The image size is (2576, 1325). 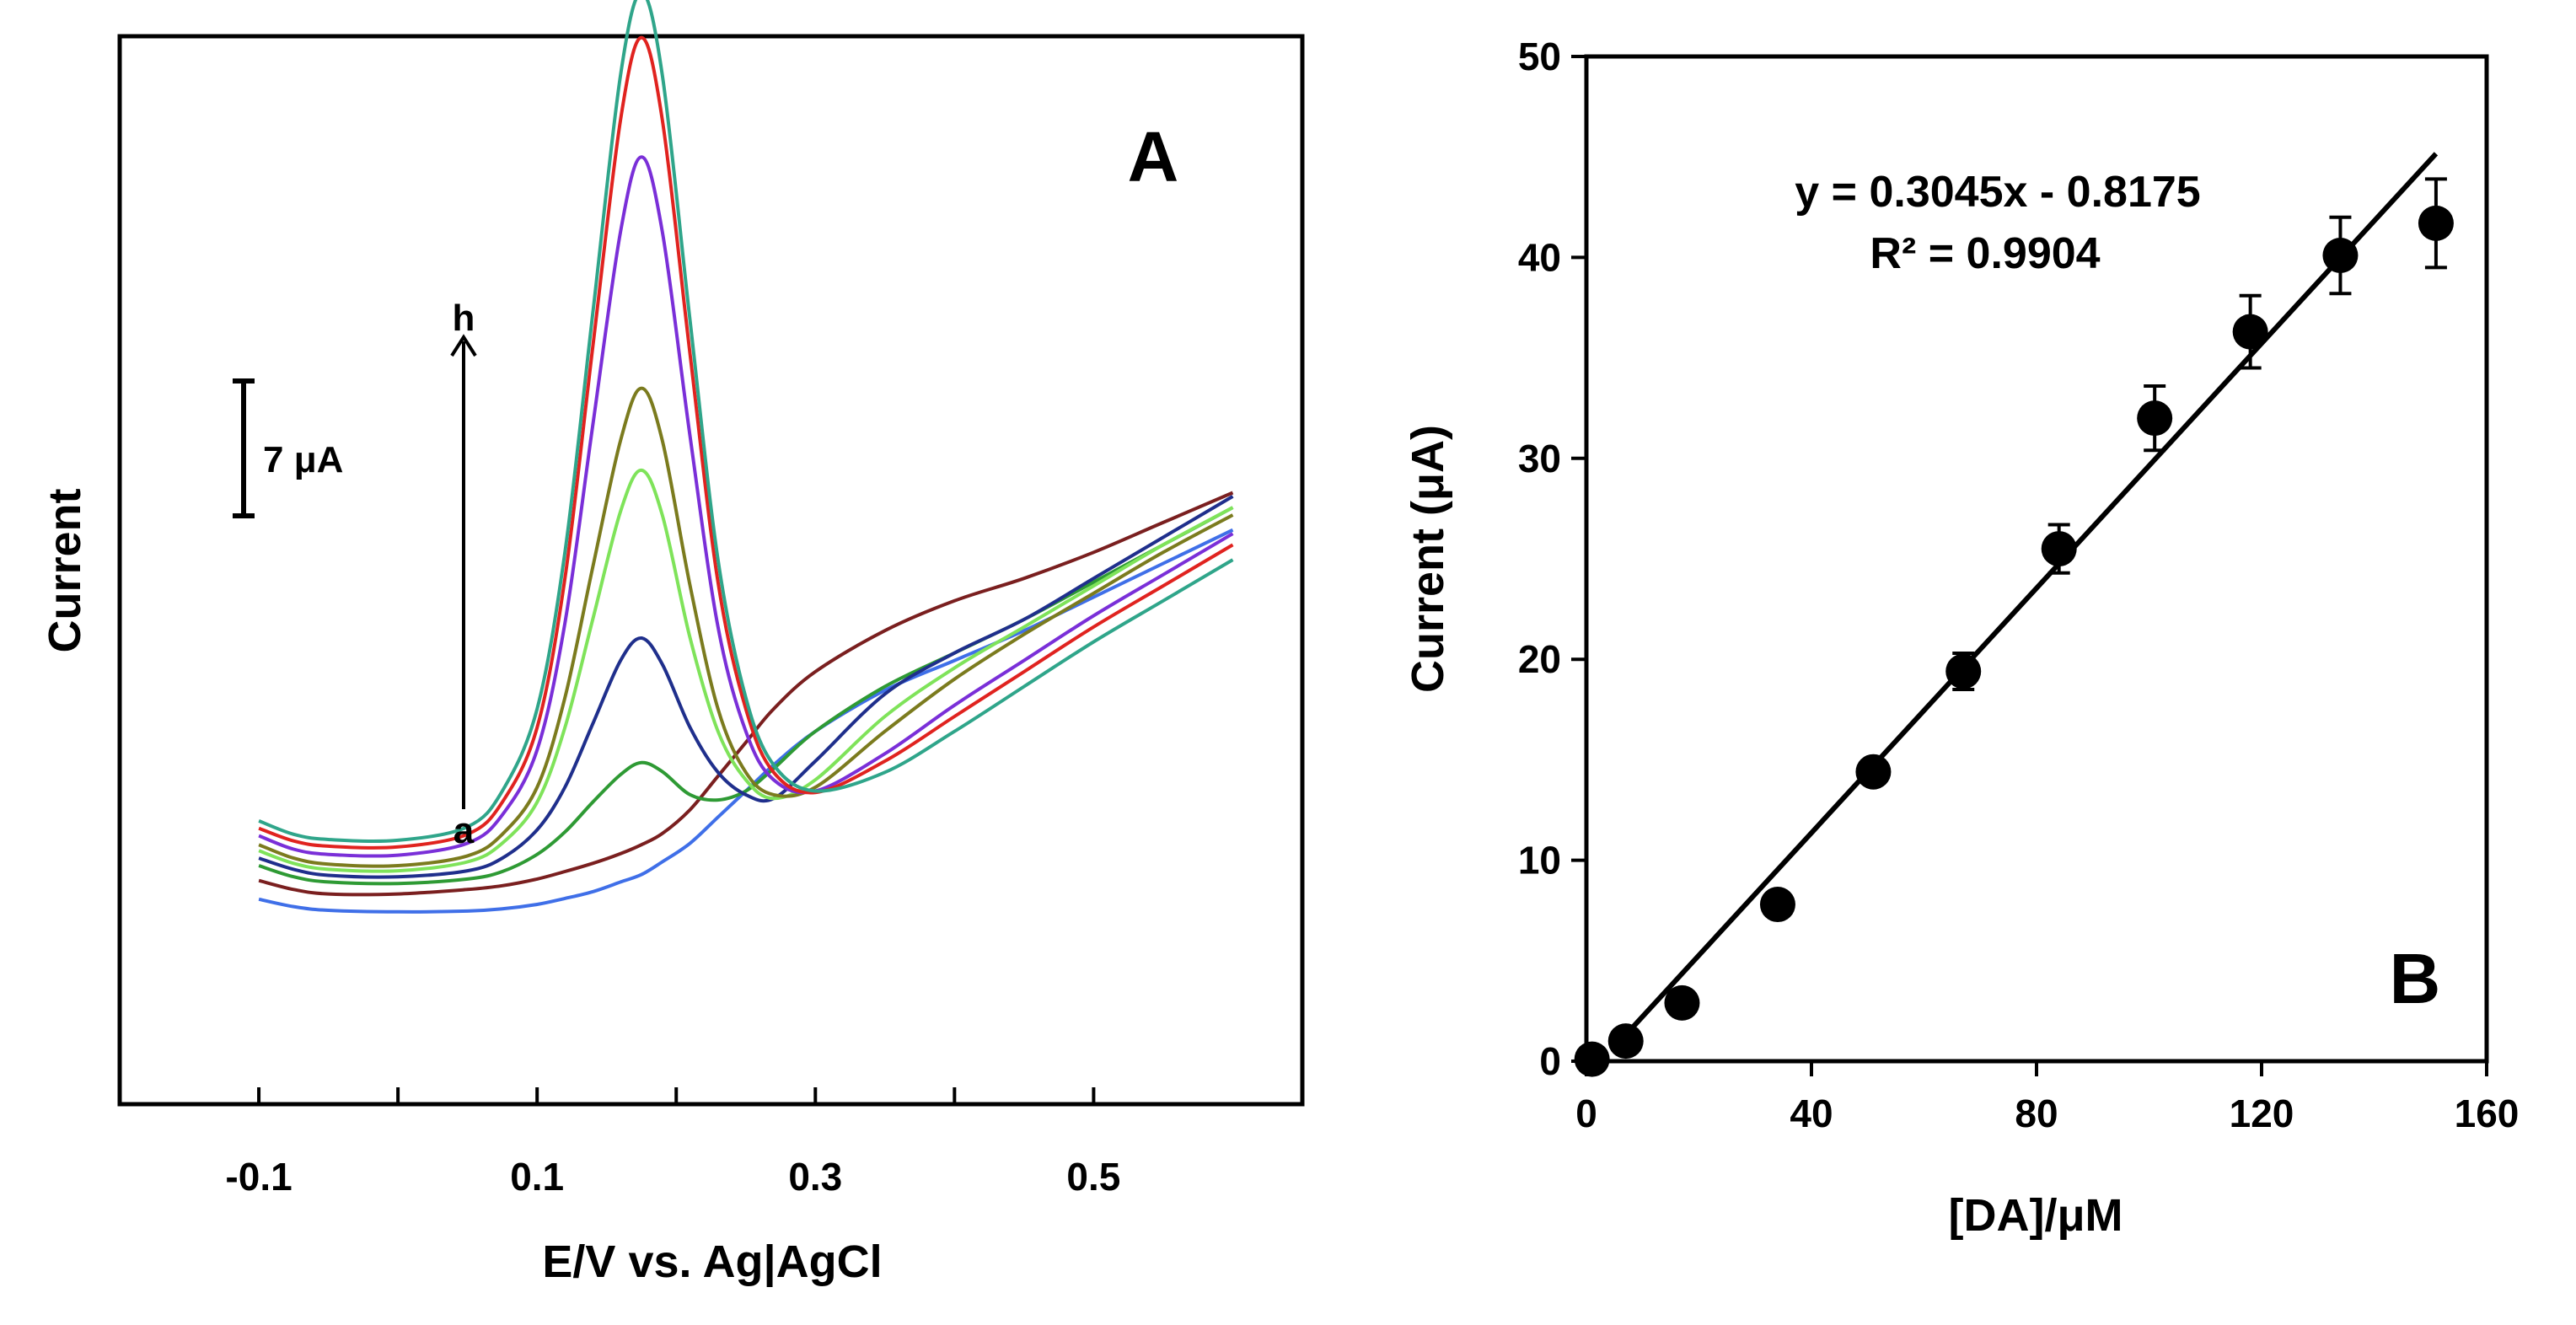 I want to click on scale-bar-label: 7 μA, so click(x=303, y=459).